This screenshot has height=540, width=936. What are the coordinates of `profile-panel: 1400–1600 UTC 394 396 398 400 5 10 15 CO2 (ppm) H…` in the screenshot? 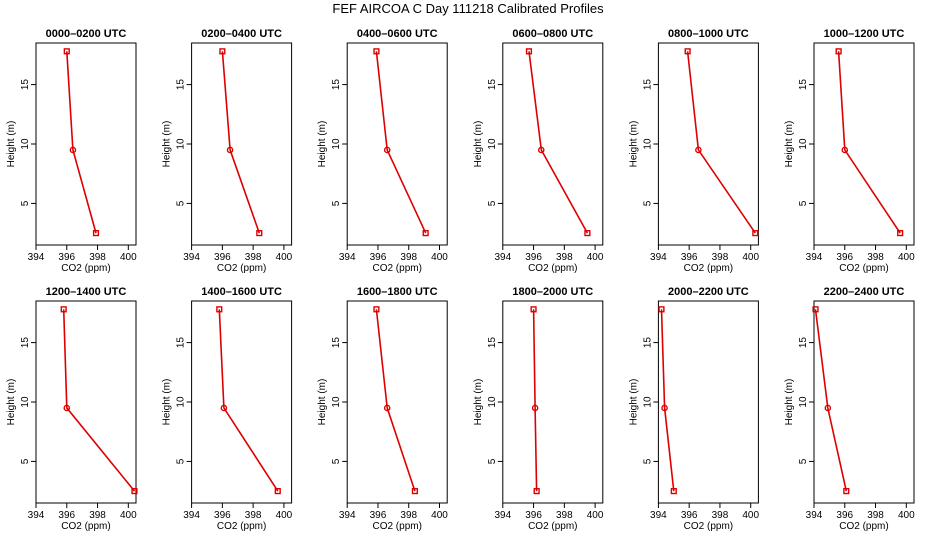 It's located at (227, 409).